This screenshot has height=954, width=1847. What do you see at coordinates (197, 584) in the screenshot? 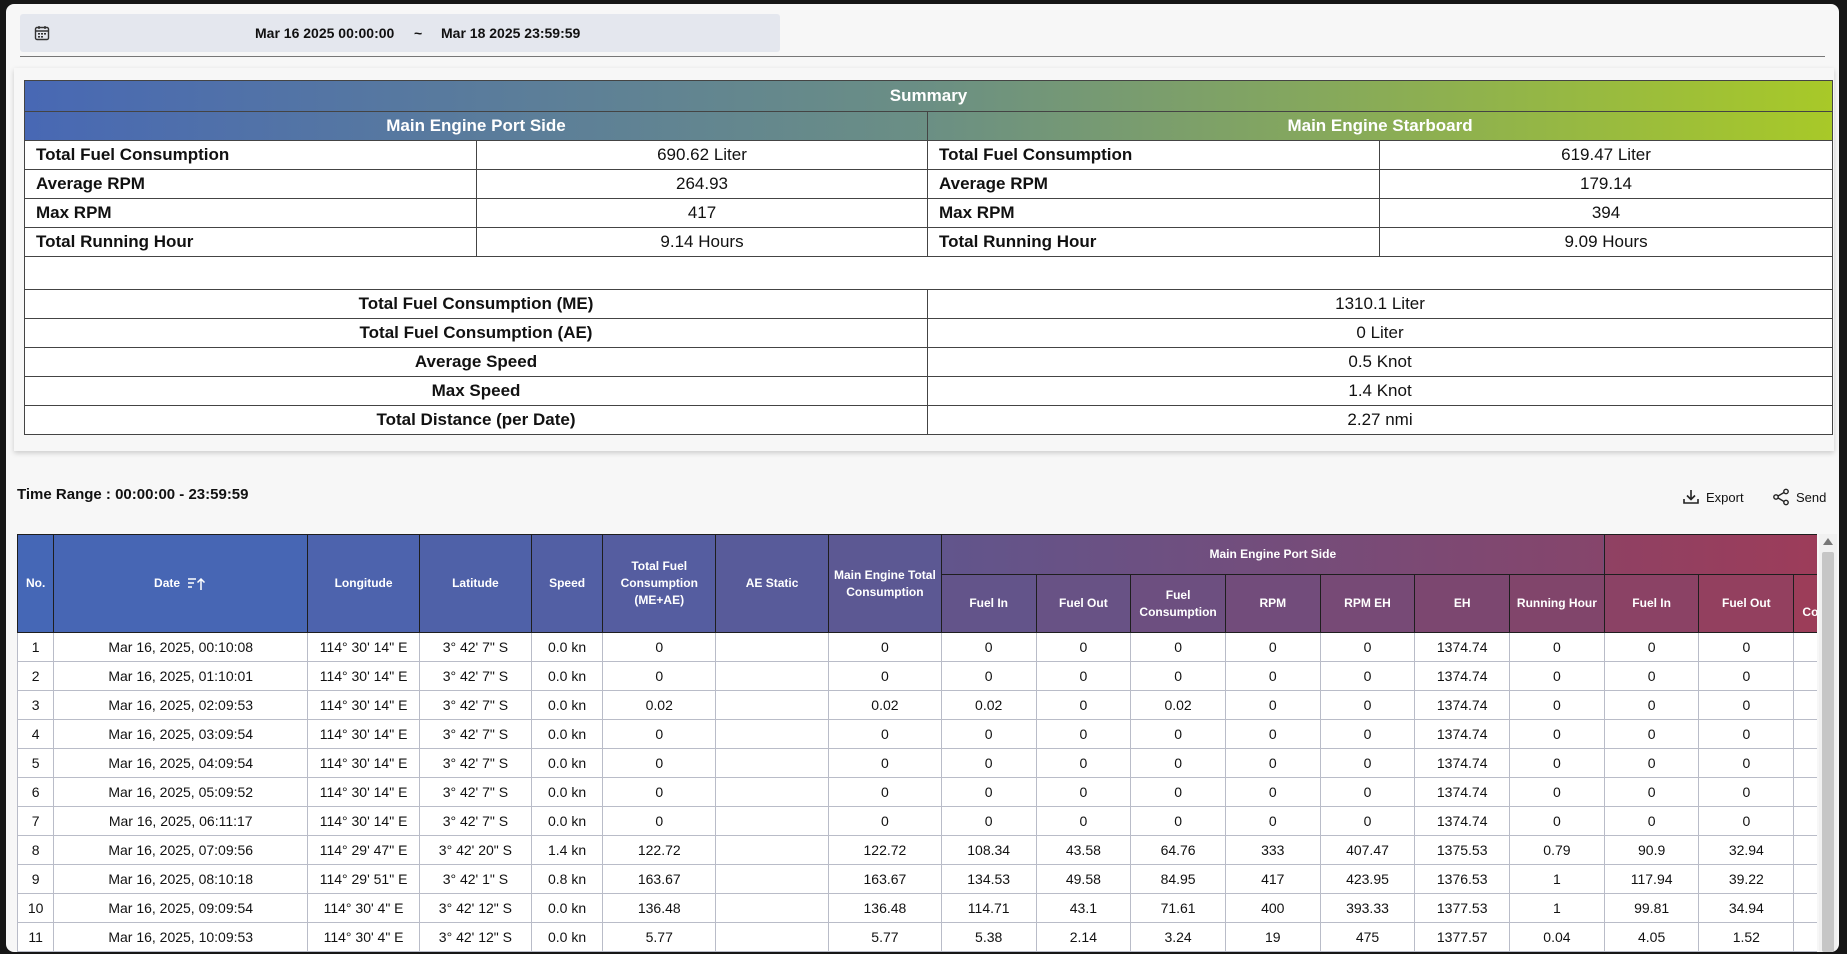
I see `sort-ascending-icon` at bounding box center [197, 584].